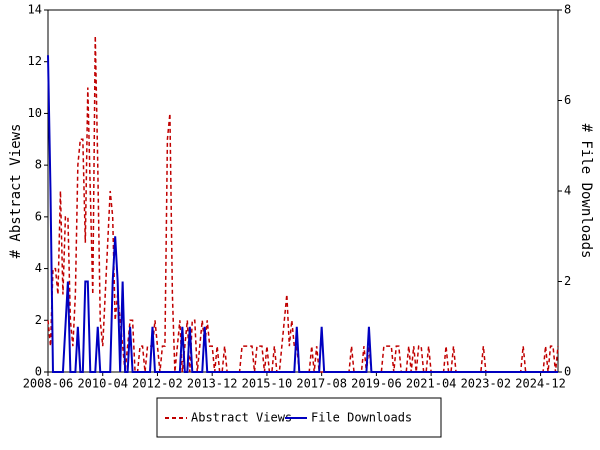  Describe the element at coordinates (586, 191) in the screenshot. I see `y2-axis-label: # File Downloads` at that location.